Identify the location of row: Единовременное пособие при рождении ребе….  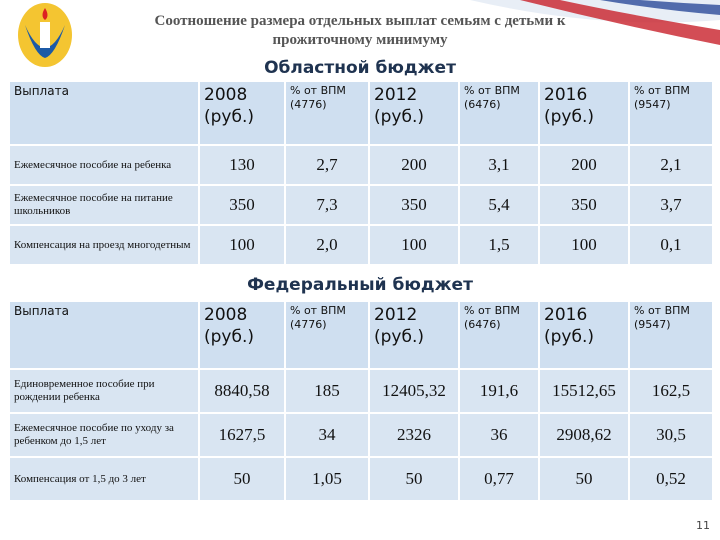
(361, 391).